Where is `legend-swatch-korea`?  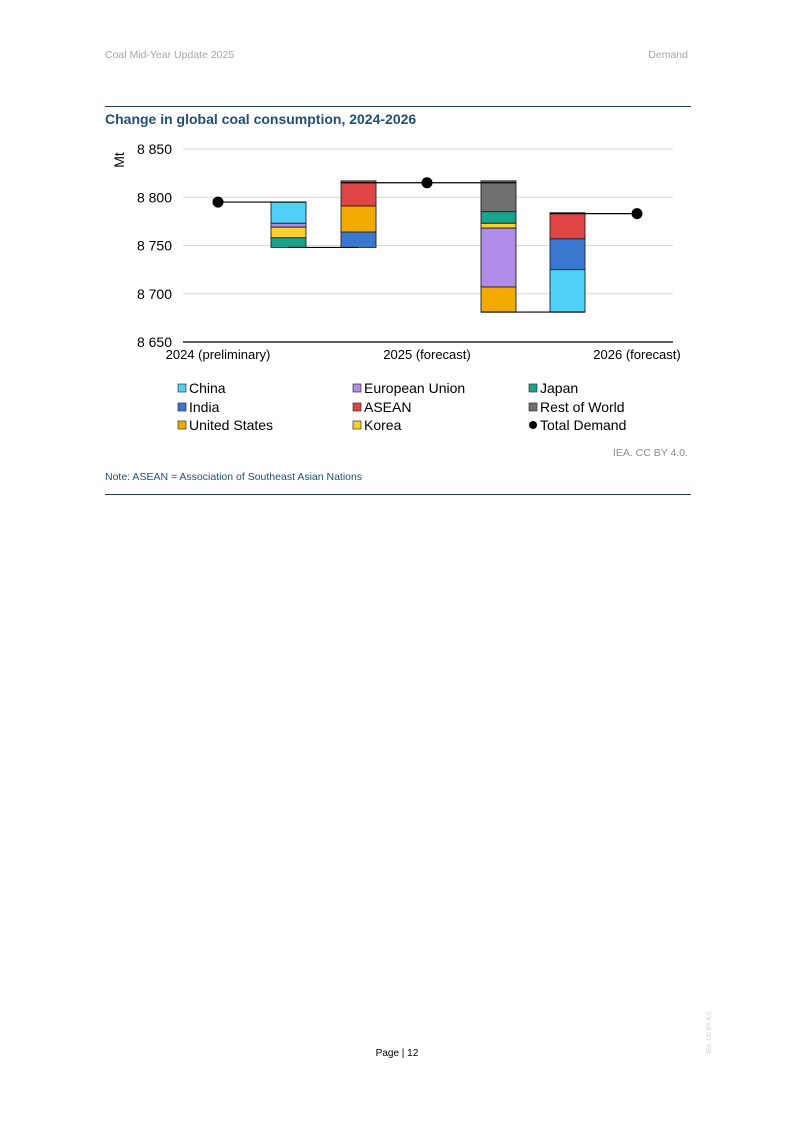 legend-swatch-korea is located at coordinates (357, 425).